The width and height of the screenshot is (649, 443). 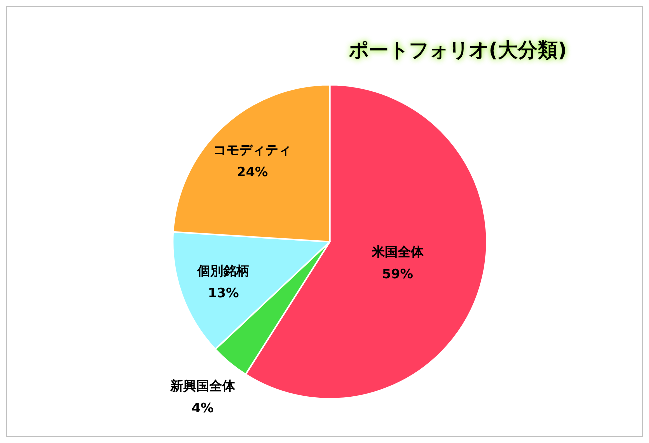 I want to click on slice-label: 個別銘柄, so click(x=223, y=272).